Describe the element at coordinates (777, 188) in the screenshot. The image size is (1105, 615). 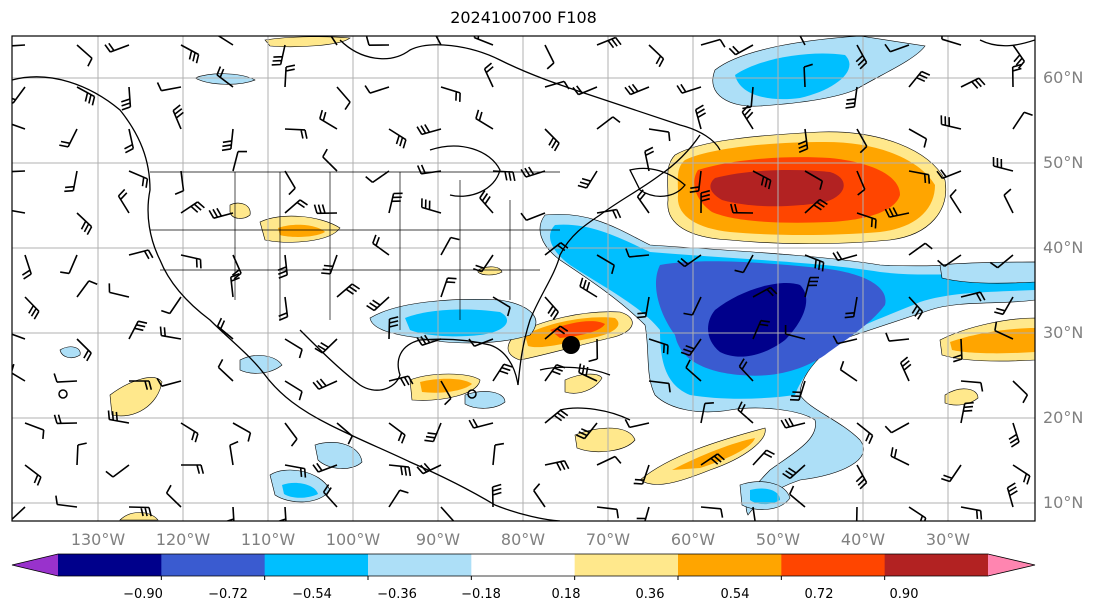
I see `positive-anomaly-strongest` at that location.